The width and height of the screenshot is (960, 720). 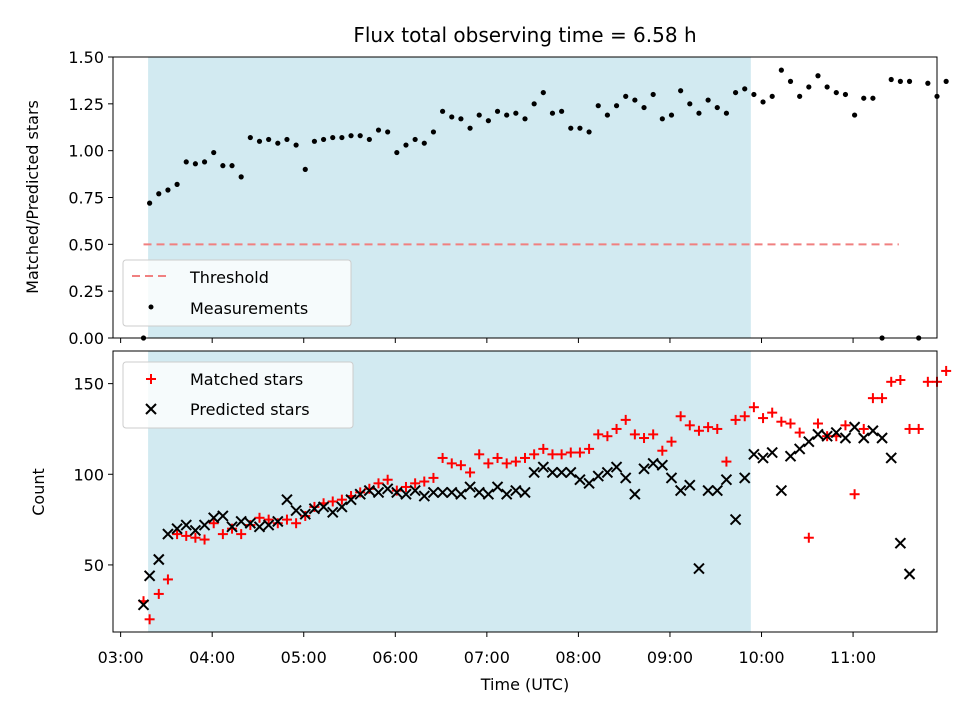 What do you see at coordinates (94, 565) in the screenshot?
I see `bottom-y-tick-label: 50` at bounding box center [94, 565].